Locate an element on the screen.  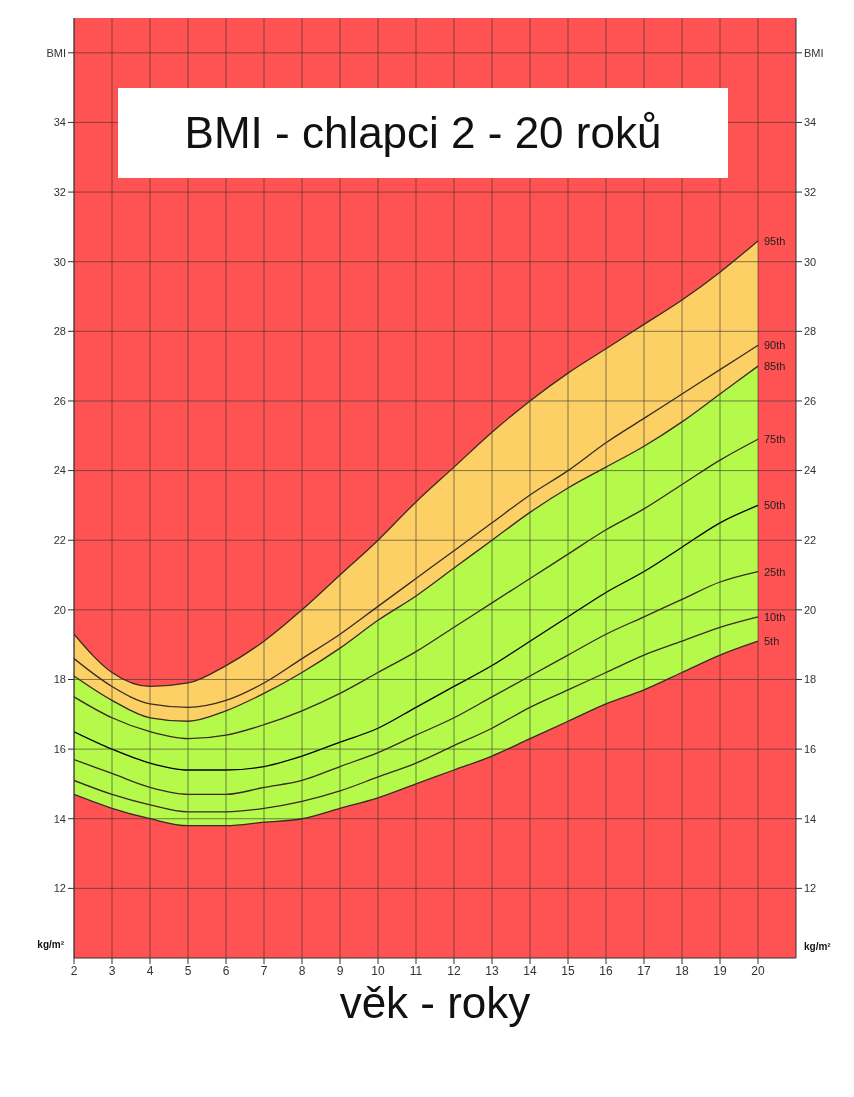
y2-tick-label: BMI is located at coordinates (814, 52).